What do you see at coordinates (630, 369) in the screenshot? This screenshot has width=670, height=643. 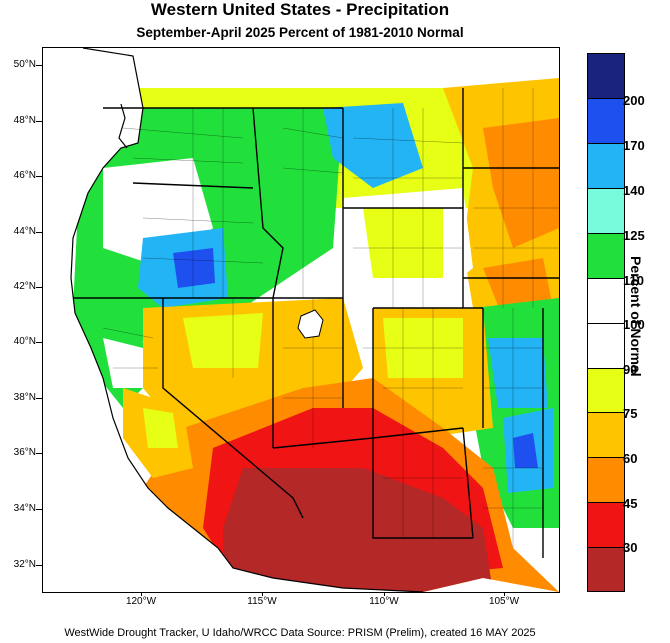 I see `legend-label-90: 90` at bounding box center [630, 369].